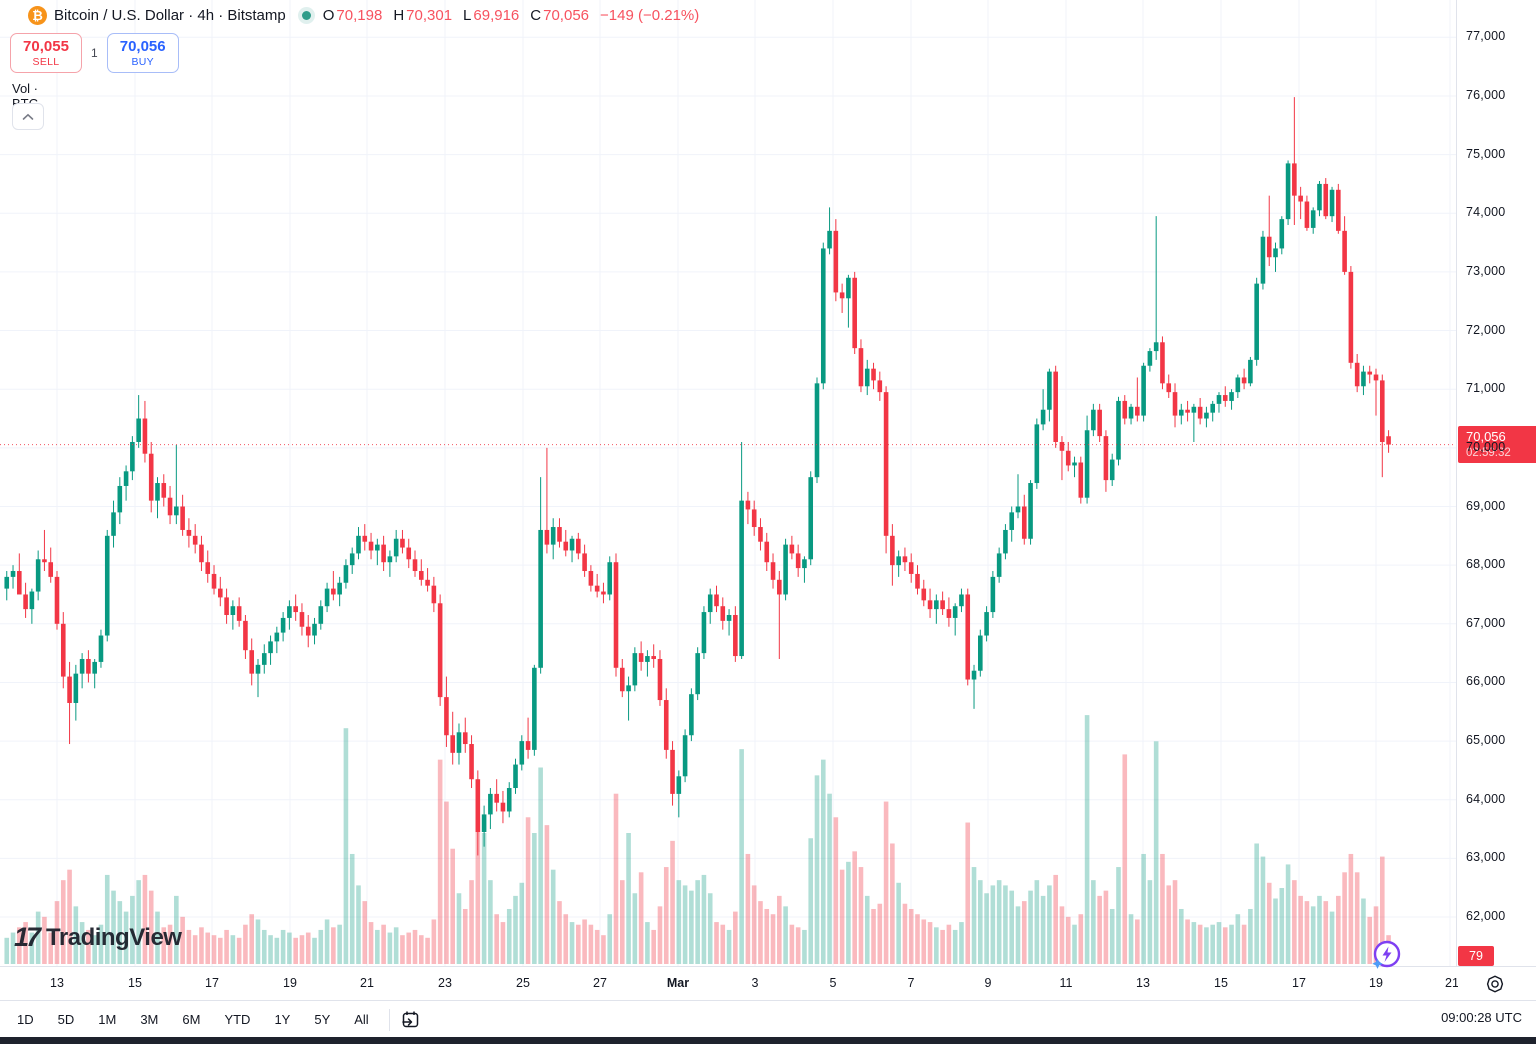 This screenshot has height=1044, width=1536. Describe the element at coordinates (170, 15) in the screenshot. I see `symbol-title: Bitcoin / U.S. Dollar · 4h · Bitstamp` at that location.